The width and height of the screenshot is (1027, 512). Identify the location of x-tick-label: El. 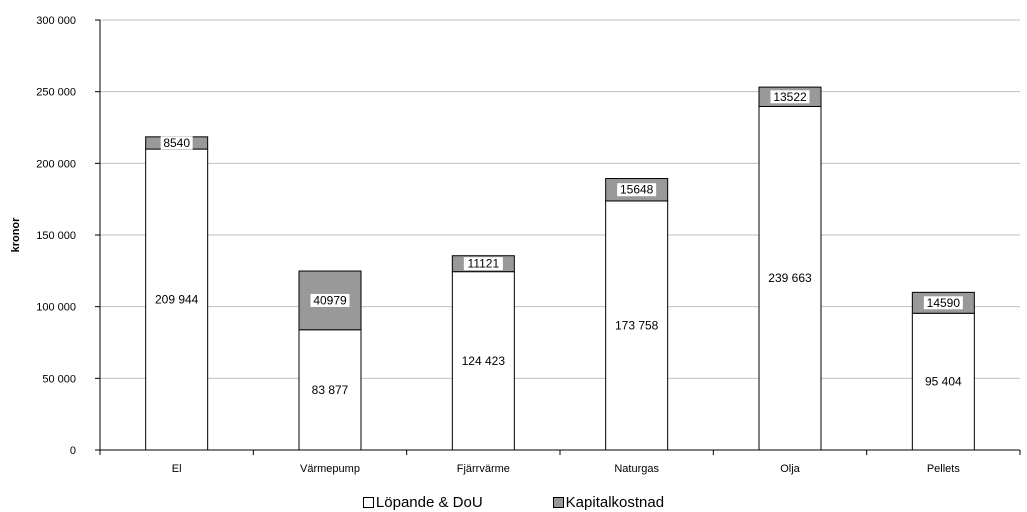
(177, 469).